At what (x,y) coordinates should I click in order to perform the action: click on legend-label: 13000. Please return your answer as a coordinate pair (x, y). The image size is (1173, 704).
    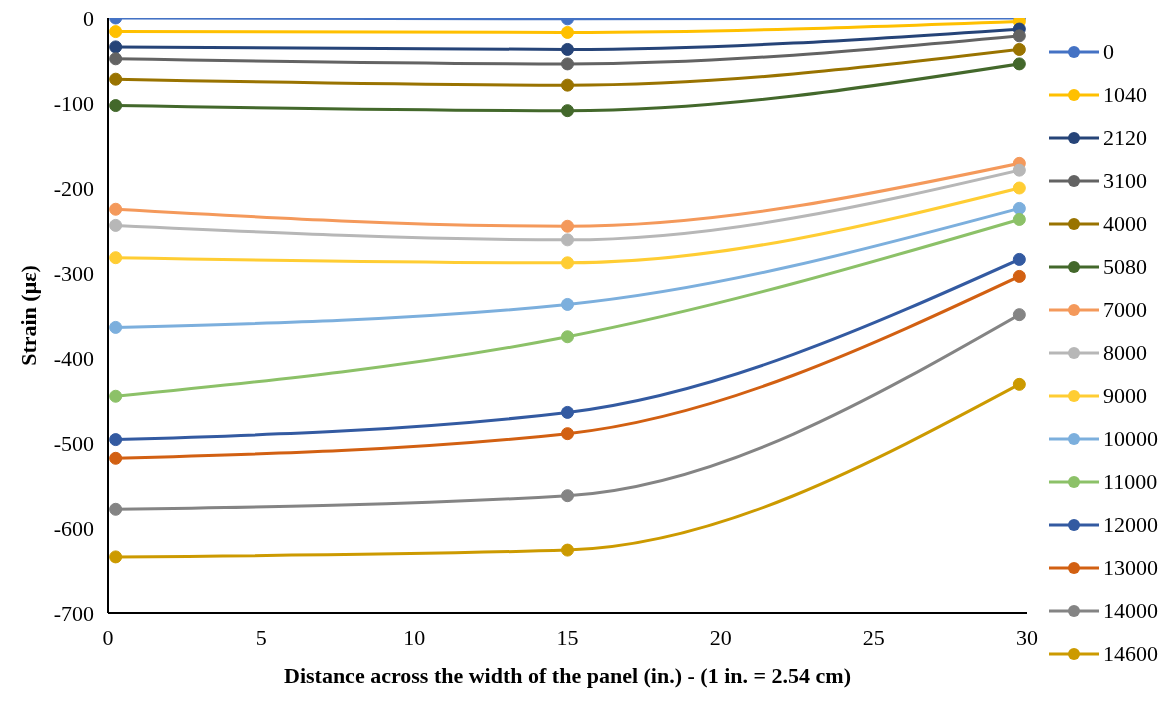
    Looking at the image, I should click on (1130, 568).